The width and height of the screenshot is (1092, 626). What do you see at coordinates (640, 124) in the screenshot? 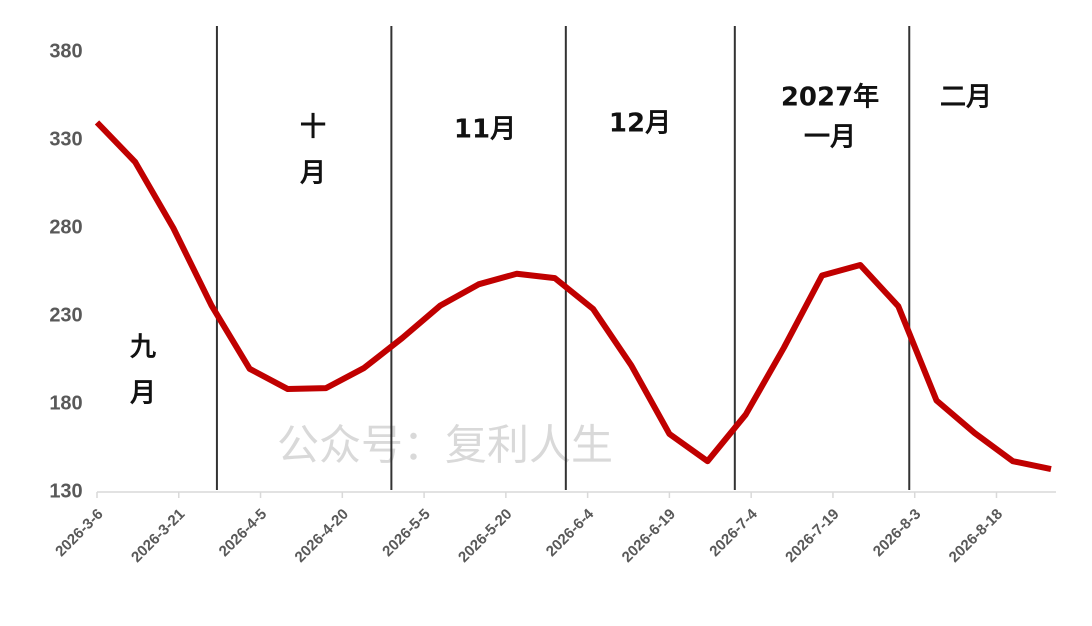
I see `month-label: 12月` at bounding box center [640, 124].